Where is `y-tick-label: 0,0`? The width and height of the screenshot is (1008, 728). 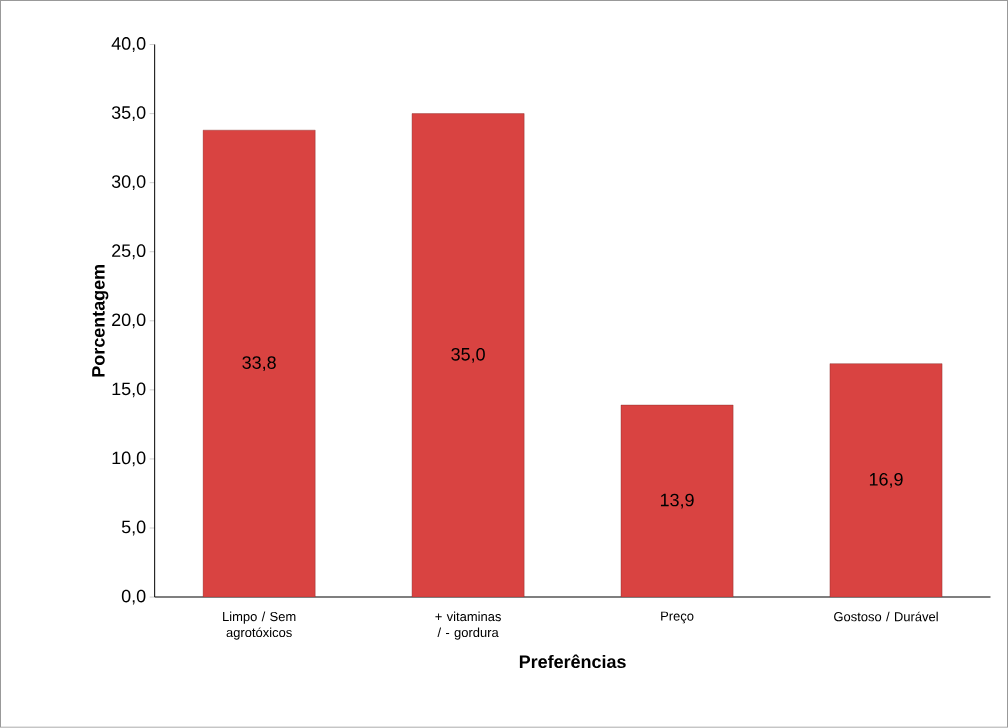 y-tick-label: 0,0 is located at coordinates (133, 597).